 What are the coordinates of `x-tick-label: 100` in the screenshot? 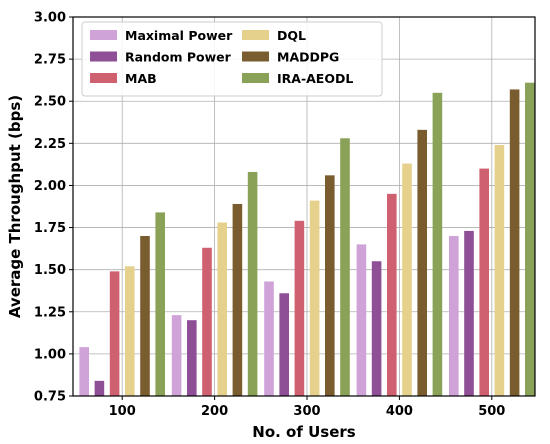 It's located at (122, 411).